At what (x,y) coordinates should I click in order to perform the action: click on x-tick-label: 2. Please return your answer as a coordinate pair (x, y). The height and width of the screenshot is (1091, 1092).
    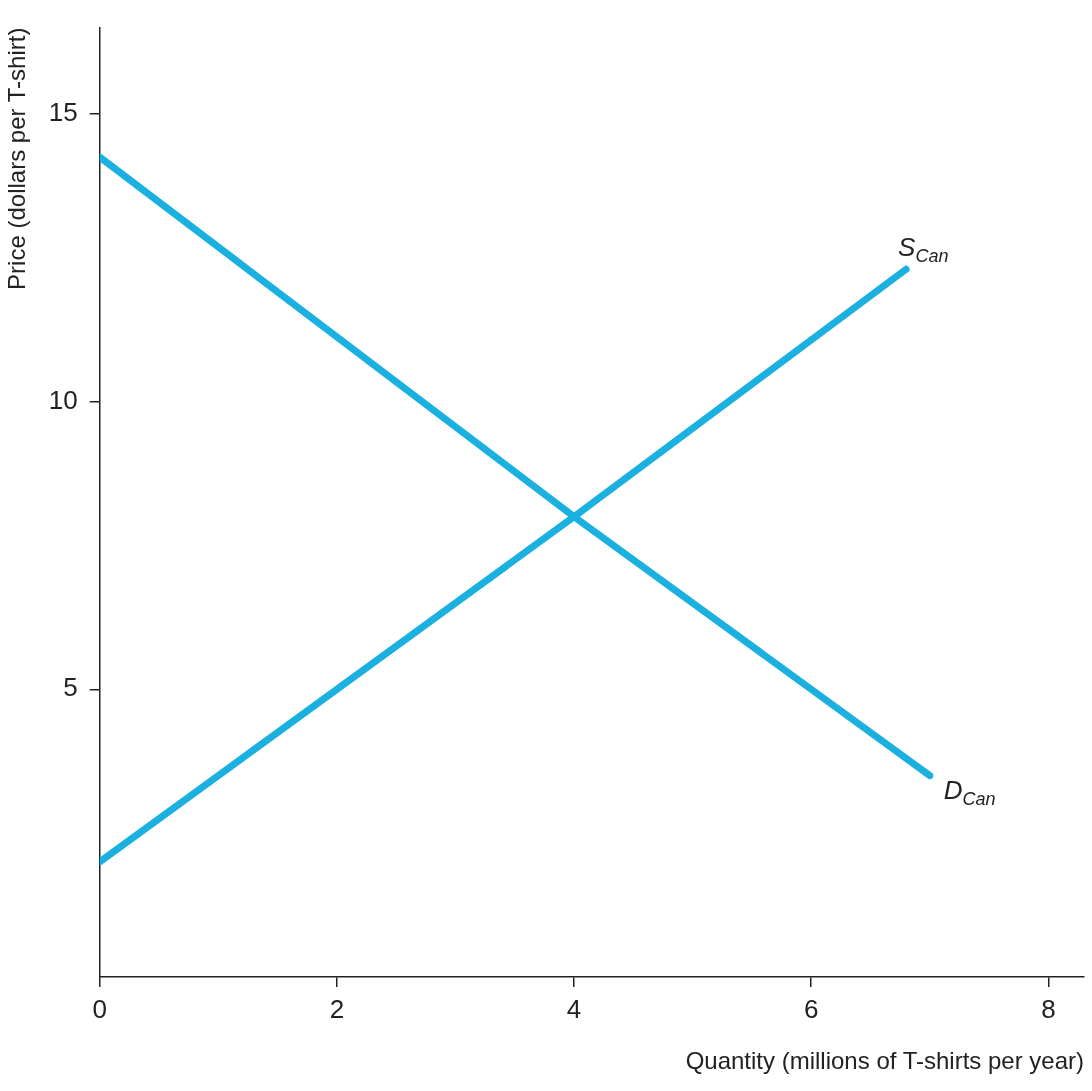
    Looking at the image, I should click on (337, 1008).